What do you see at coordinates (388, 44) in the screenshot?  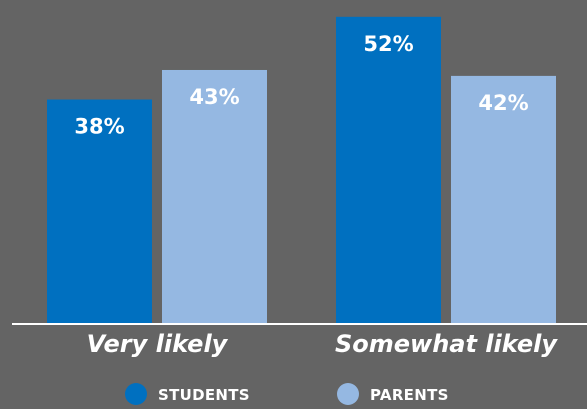 I see `data-label-students-1: 52%` at bounding box center [388, 44].